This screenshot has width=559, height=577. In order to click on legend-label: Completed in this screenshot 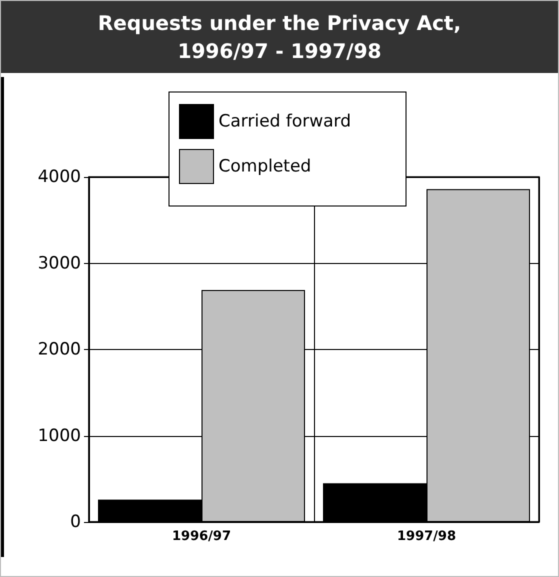, I will do `click(265, 166)`.